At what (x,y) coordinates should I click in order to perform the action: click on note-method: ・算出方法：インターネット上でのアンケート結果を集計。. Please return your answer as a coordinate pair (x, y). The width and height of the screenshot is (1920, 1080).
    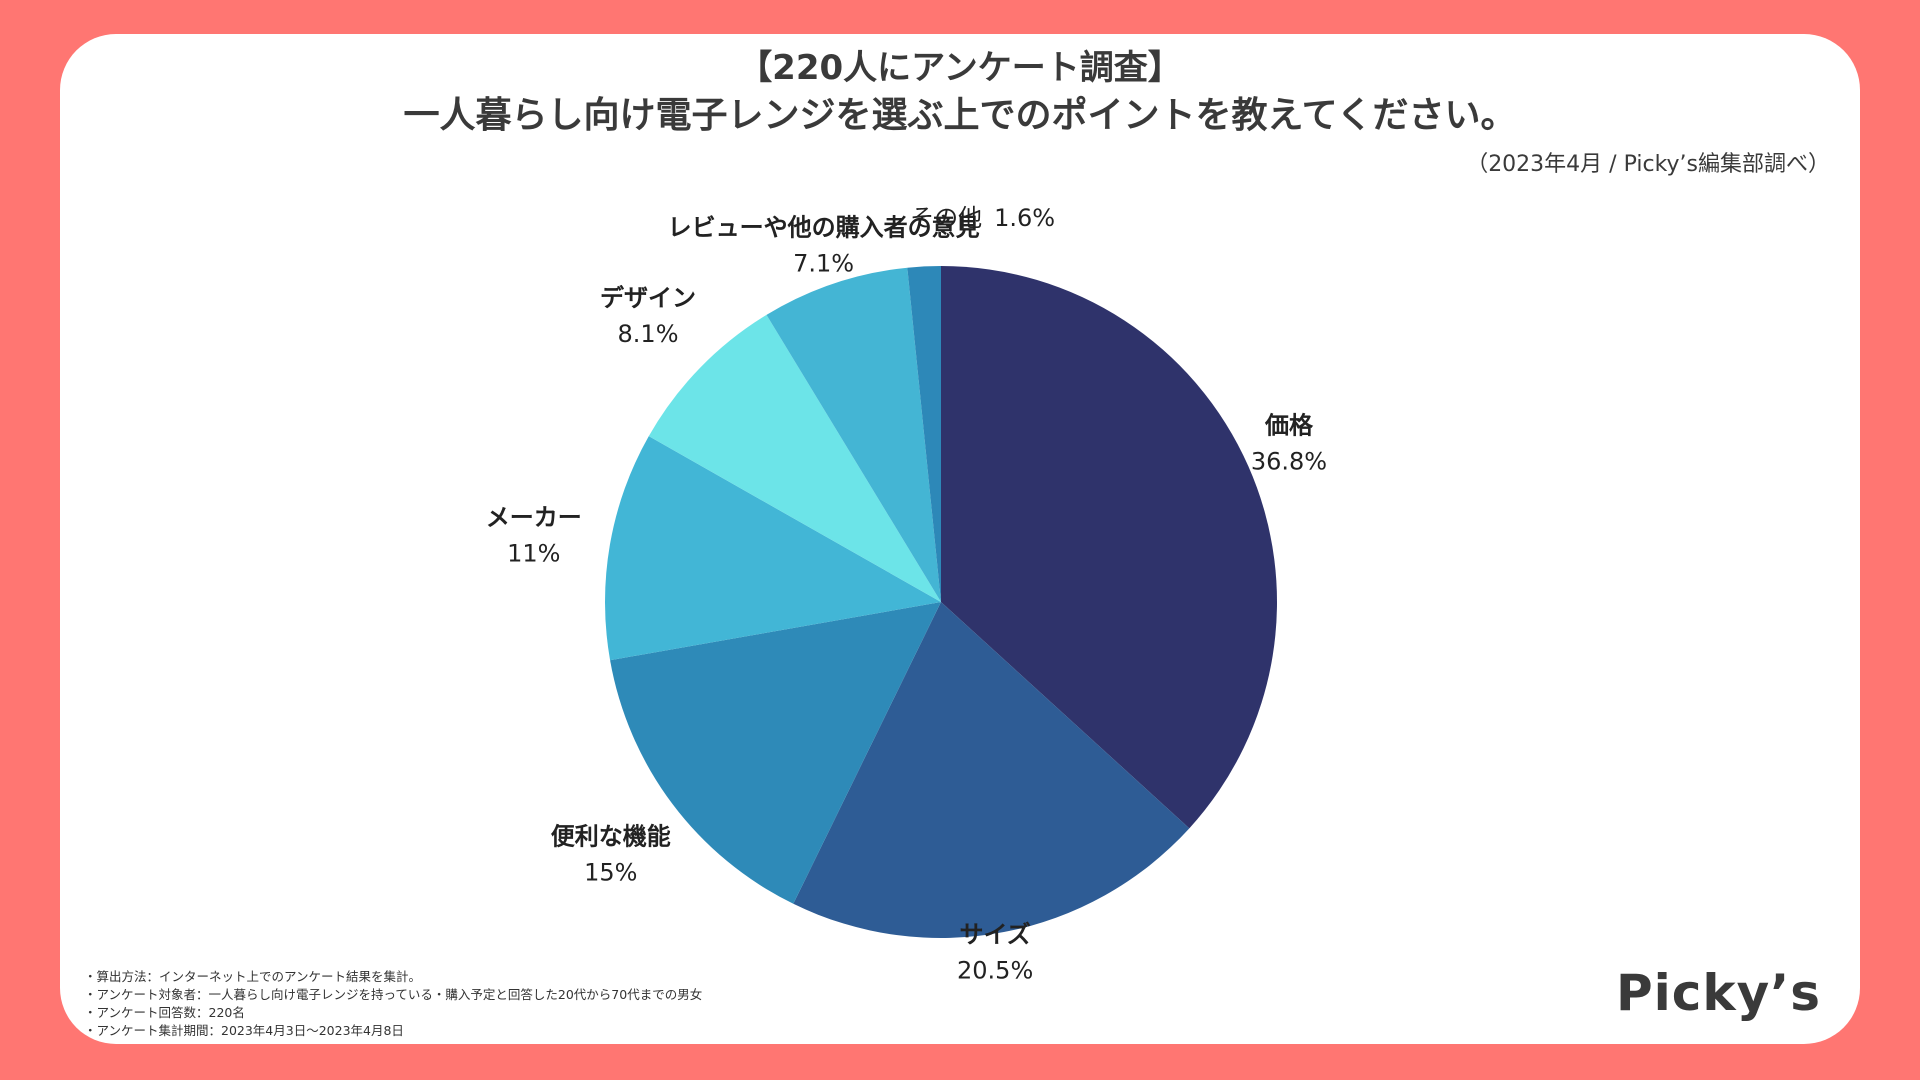
    Looking at the image, I should click on (253, 976).